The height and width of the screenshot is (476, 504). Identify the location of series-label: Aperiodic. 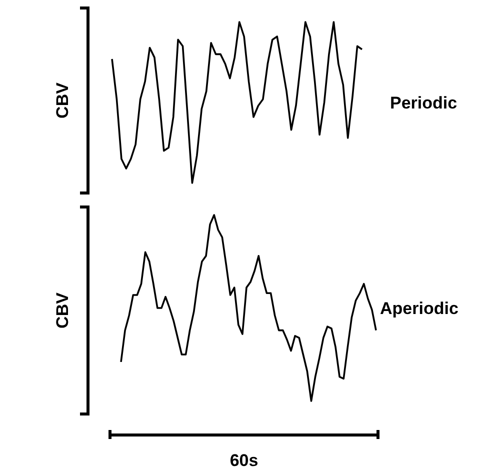
(419, 308).